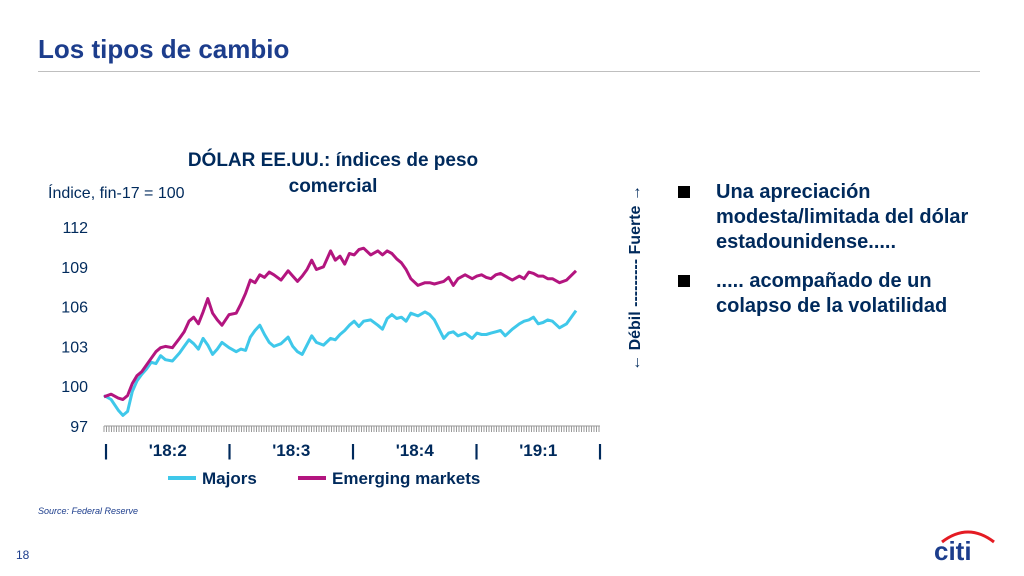  What do you see at coordinates (406, 478) in the screenshot?
I see `legend-label: Emerging markets` at bounding box center [406, 478].